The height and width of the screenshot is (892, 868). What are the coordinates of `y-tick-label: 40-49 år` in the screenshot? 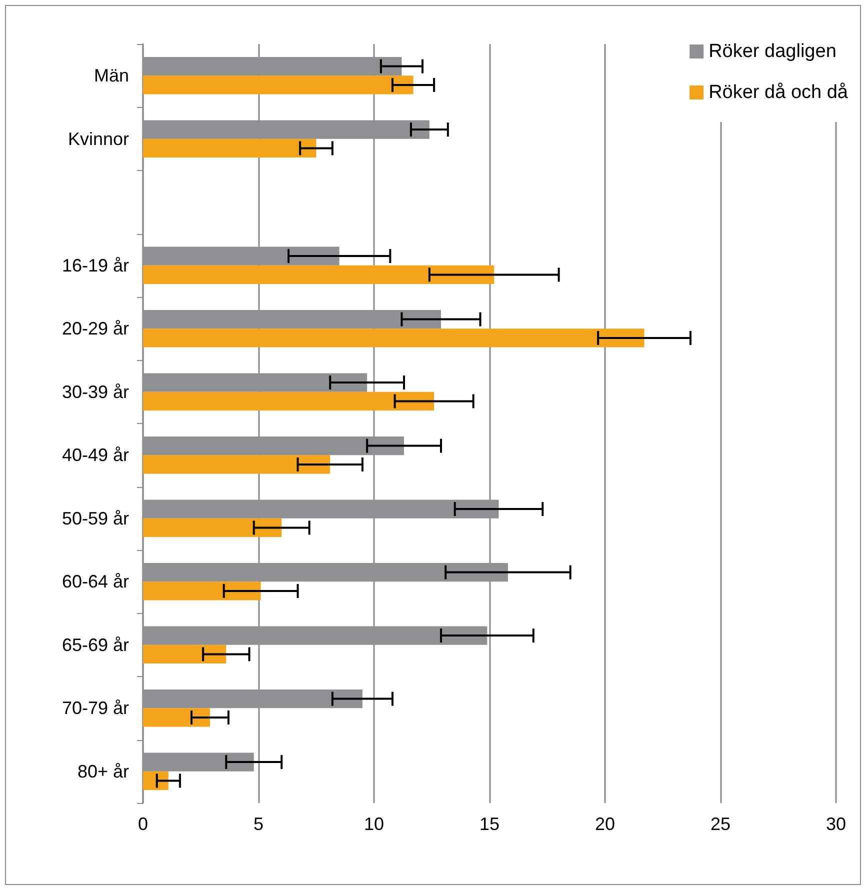 It's located at (95, 455).